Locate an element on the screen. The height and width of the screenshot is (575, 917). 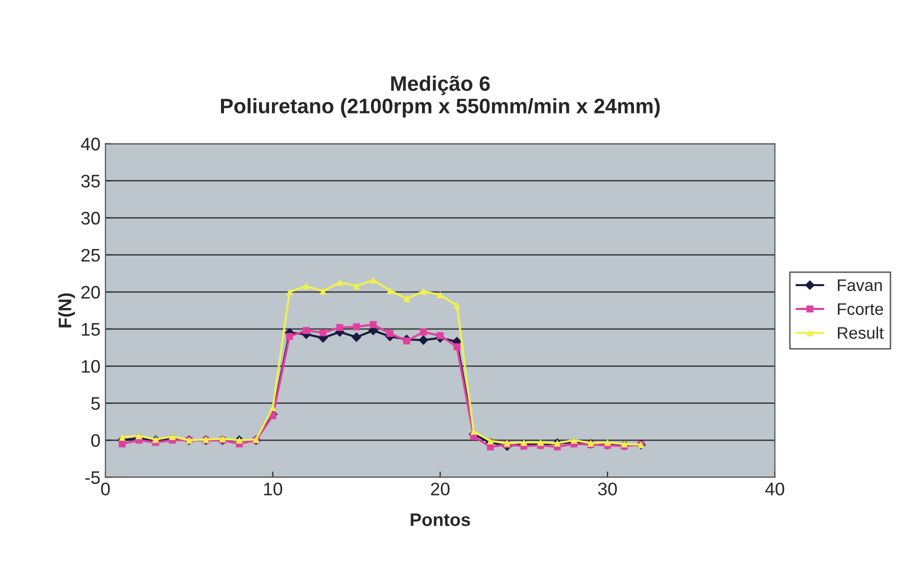
y-tick-label: 5 is located at coordinates (95, 403).